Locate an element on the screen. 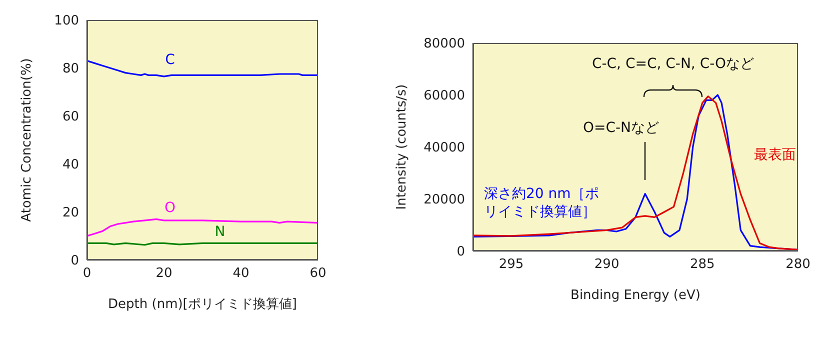  series-label: 深さ約20 nm［ポリイミド換算値］ is located at coordinates (542, 203).